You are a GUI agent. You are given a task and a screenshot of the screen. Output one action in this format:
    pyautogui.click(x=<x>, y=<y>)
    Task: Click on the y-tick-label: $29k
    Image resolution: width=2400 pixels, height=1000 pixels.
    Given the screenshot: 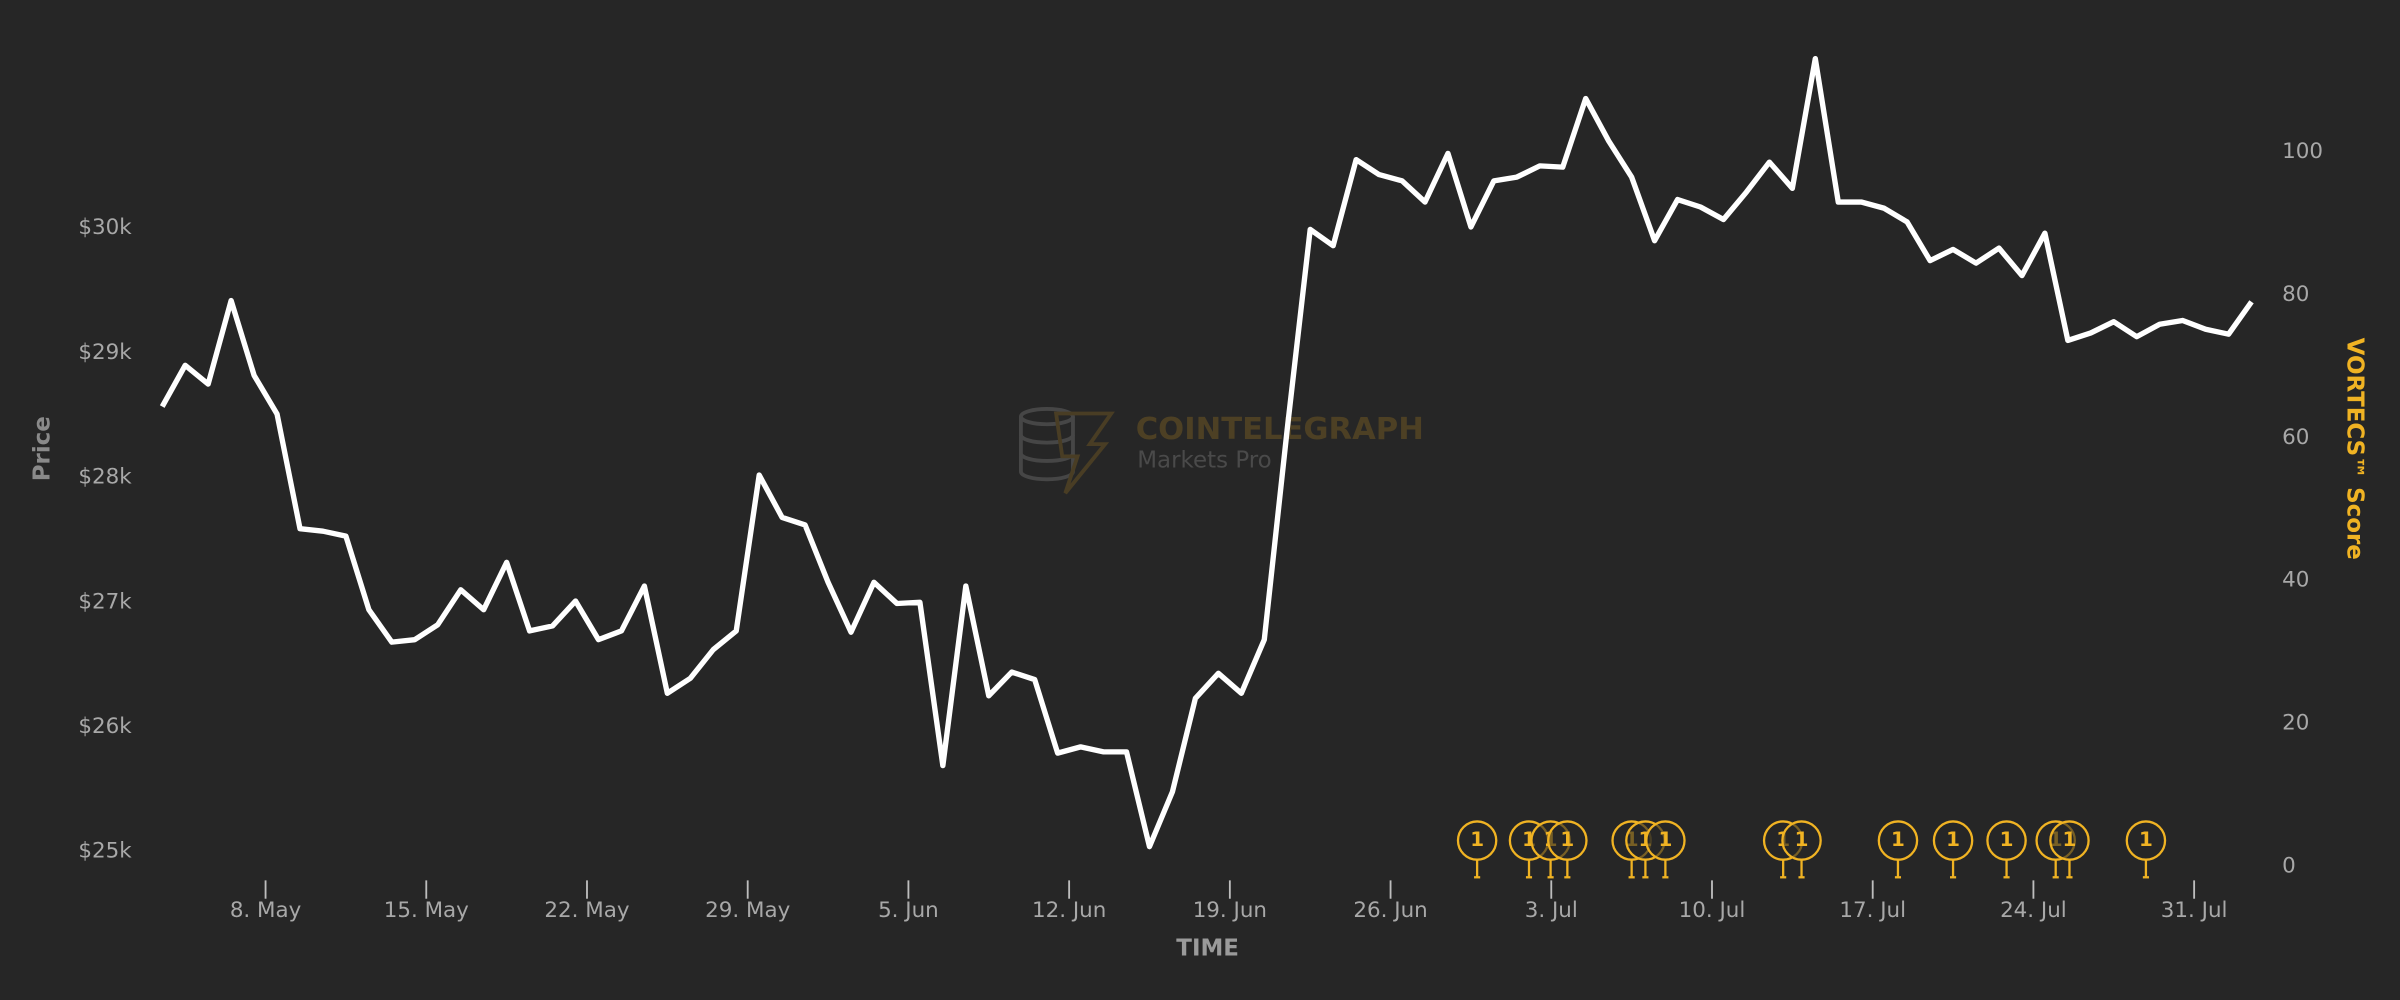 What is the action you would take?
    pyautogui.click(x=105, y=352)
    